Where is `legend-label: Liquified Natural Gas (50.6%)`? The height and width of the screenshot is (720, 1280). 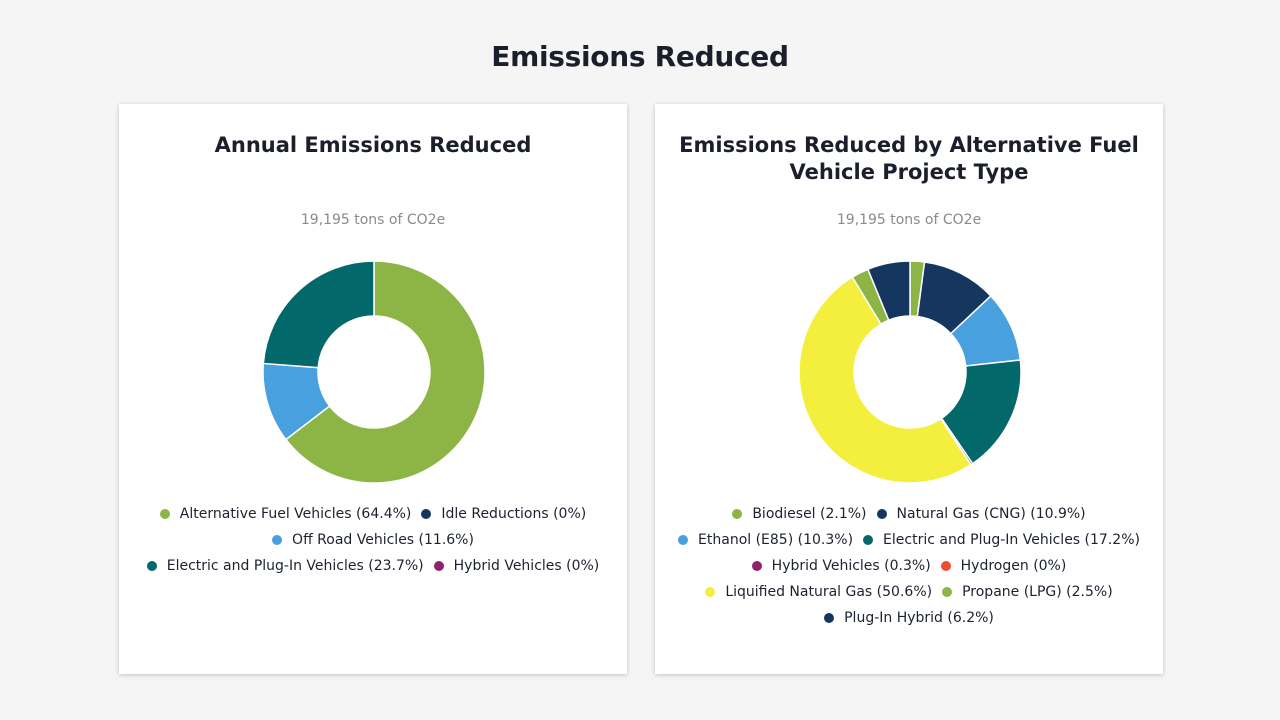
legend-label: Liquified Natural Gas (50.6%) is located at coordinates (829, 592).